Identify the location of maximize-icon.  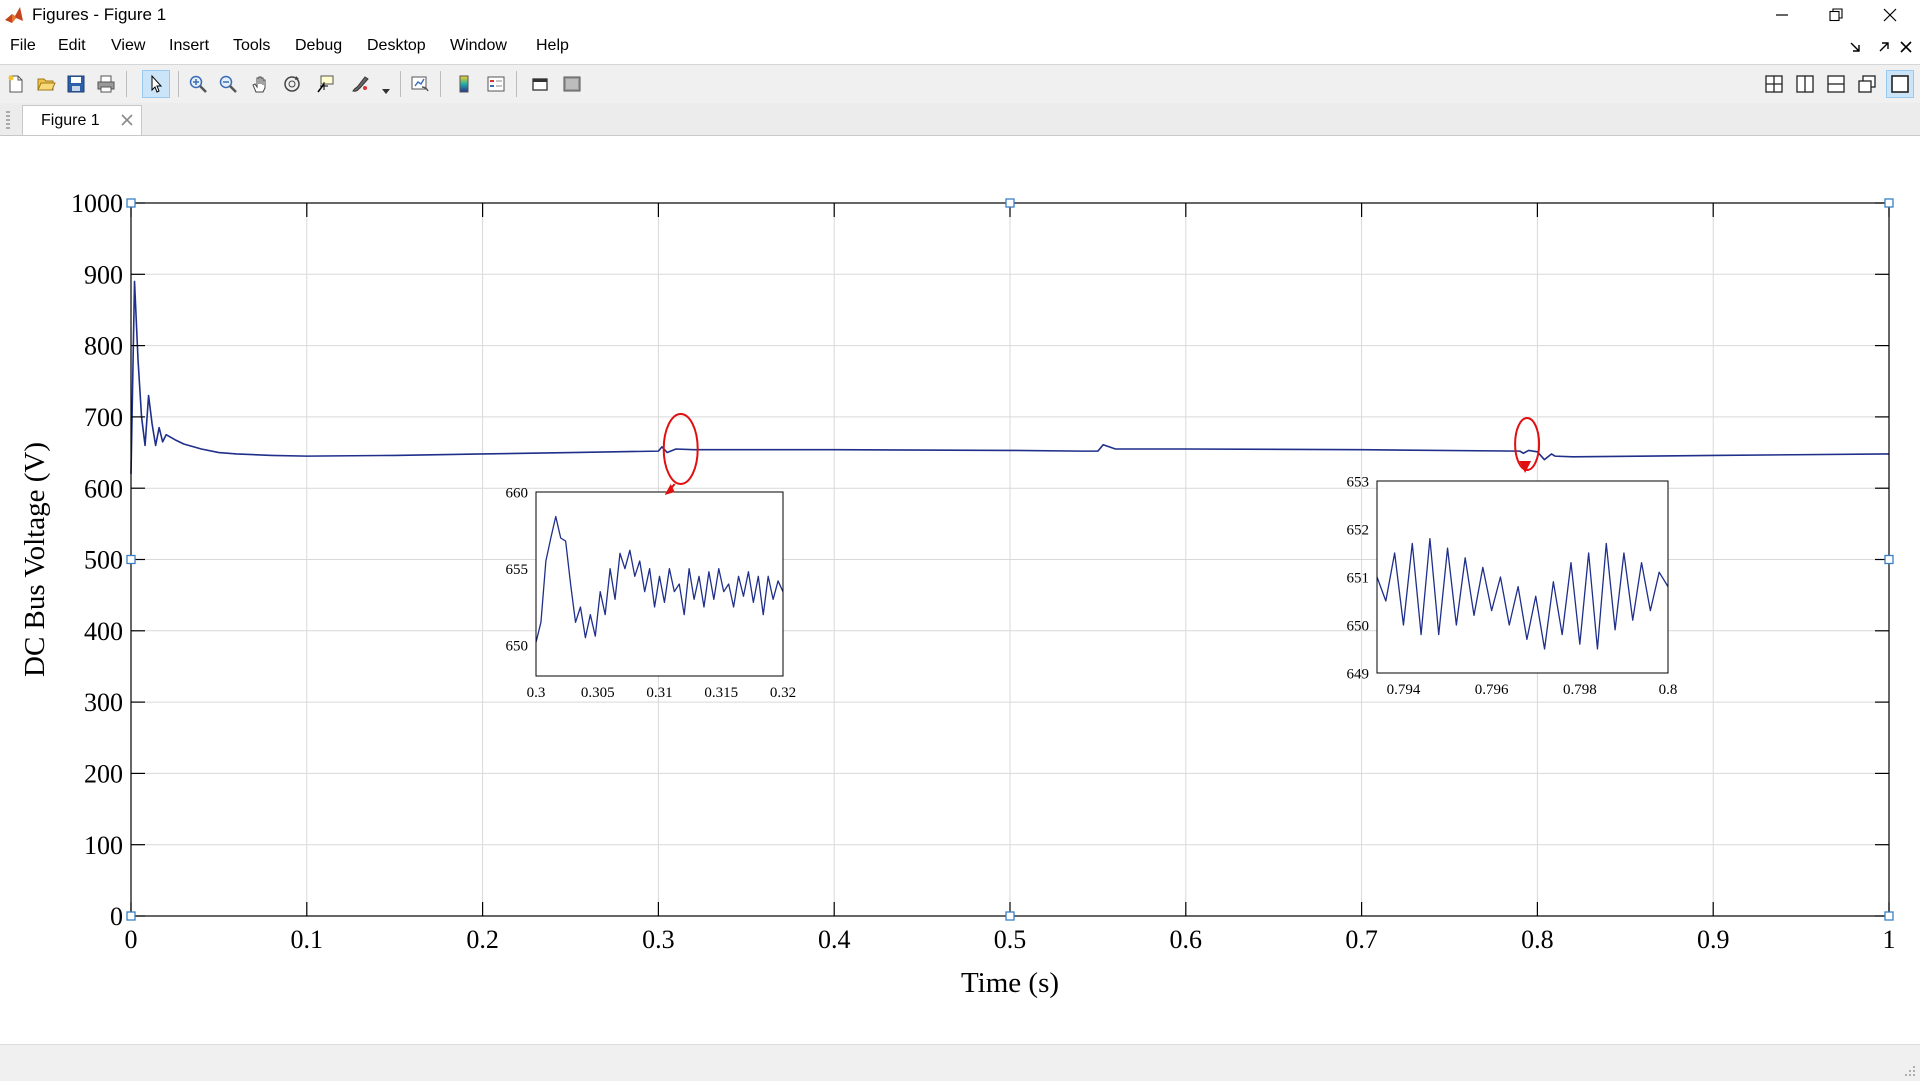
(1900, 84).